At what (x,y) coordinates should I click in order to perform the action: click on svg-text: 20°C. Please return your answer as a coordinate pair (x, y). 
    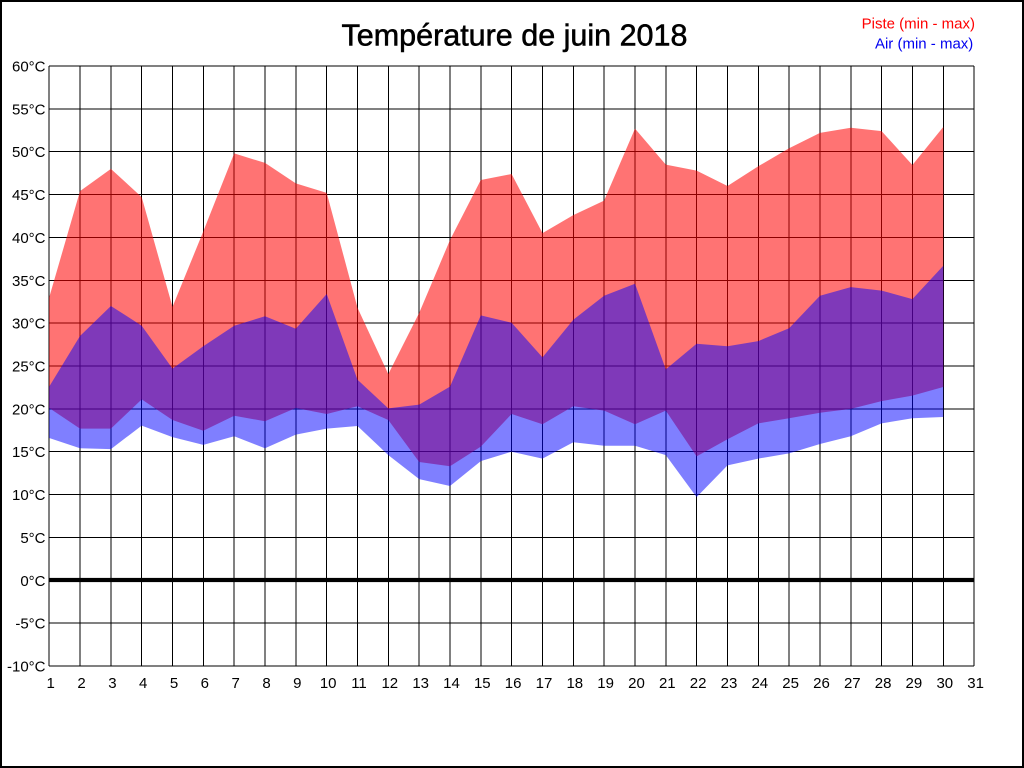
    Looking at the image, I should click on (29, 409).